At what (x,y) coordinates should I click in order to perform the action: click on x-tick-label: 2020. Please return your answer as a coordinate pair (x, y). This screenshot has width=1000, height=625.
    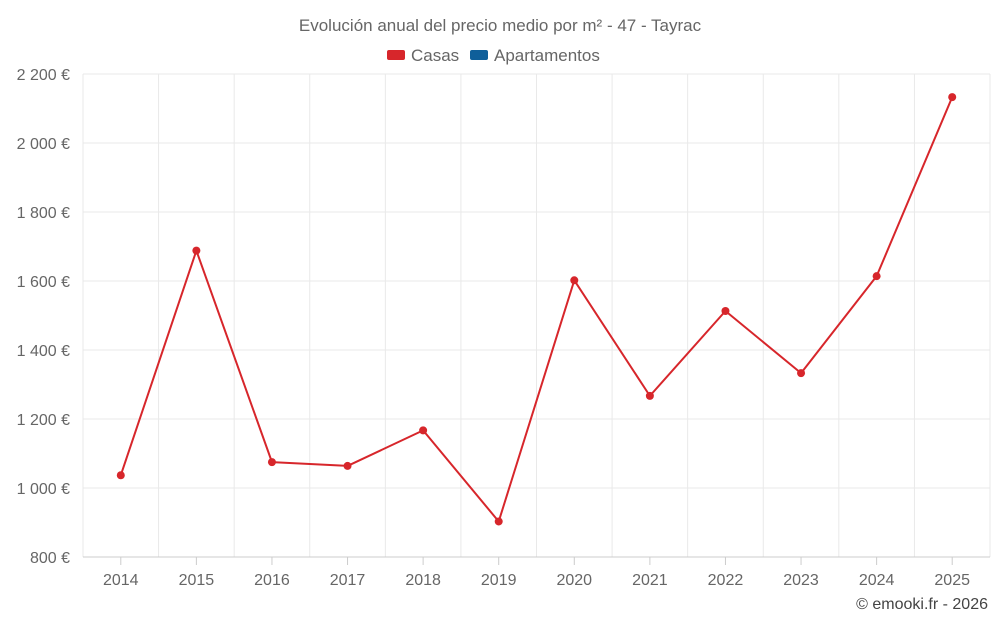
    Looking at the image, I should click on (574, 580).